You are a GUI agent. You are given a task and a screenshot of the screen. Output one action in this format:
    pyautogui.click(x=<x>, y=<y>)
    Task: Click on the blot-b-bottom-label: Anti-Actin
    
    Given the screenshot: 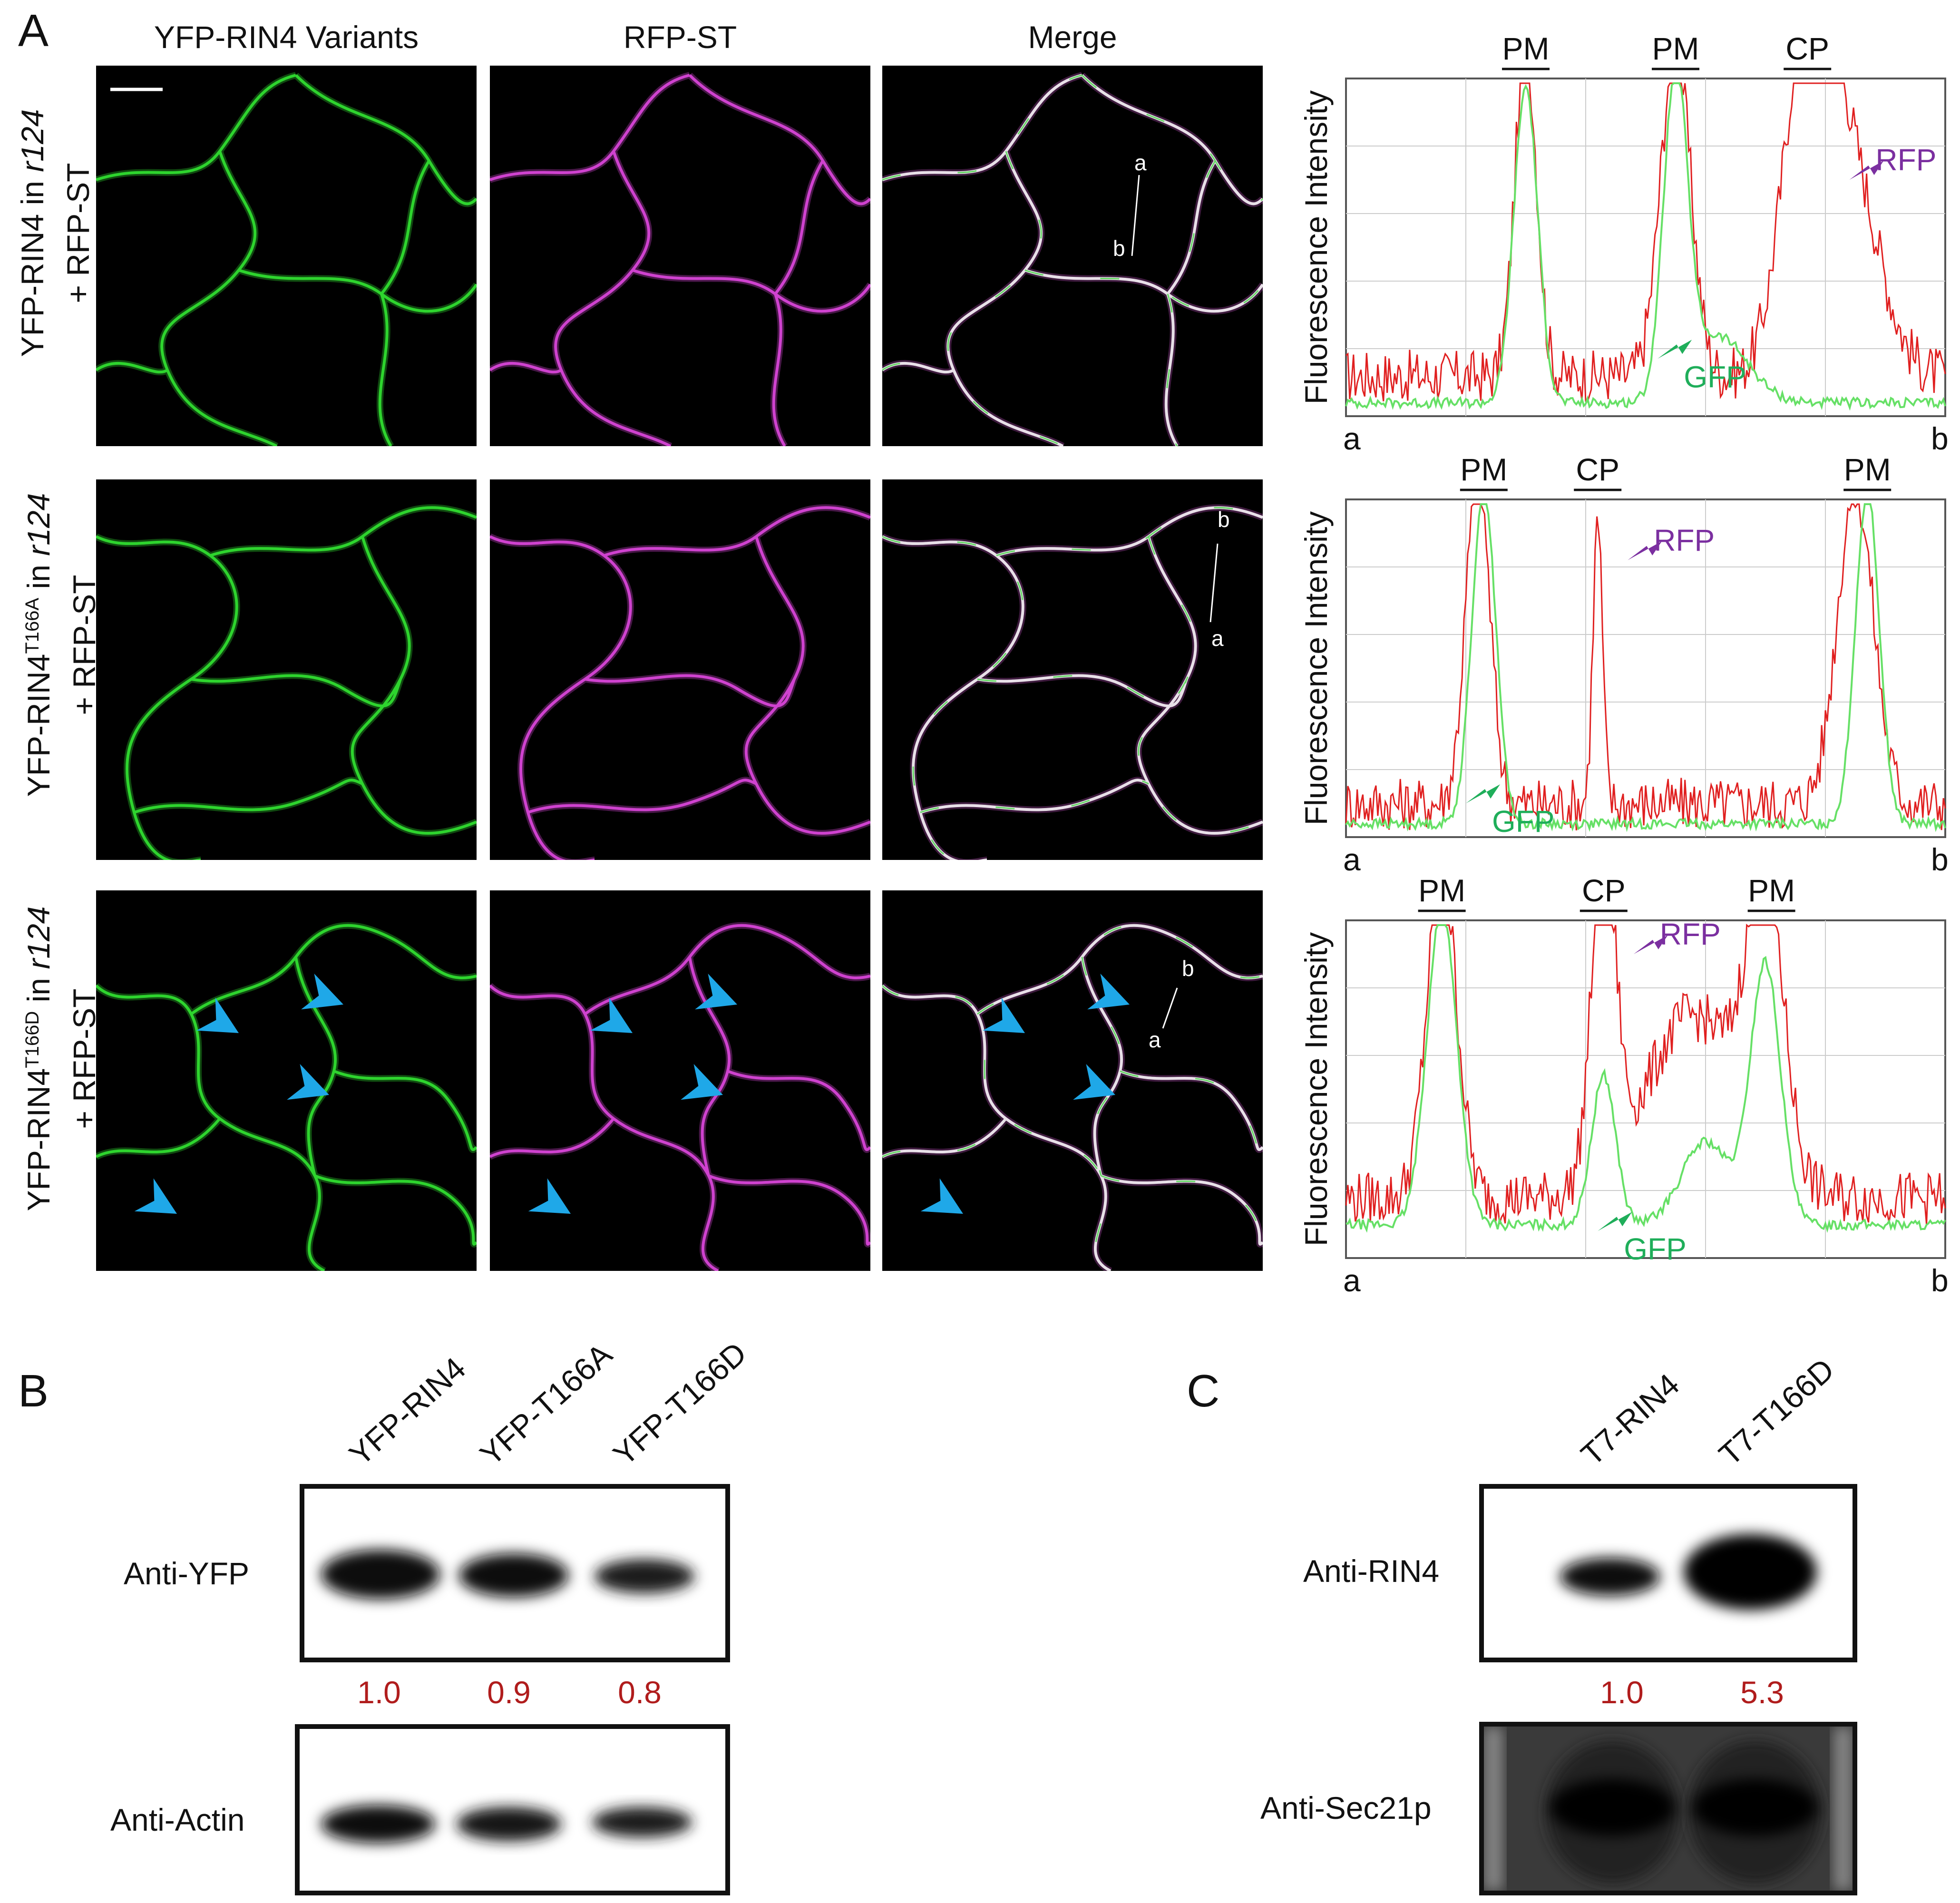 What is the action you would take?
    pyautogui.click(x=177, y=1820)
    